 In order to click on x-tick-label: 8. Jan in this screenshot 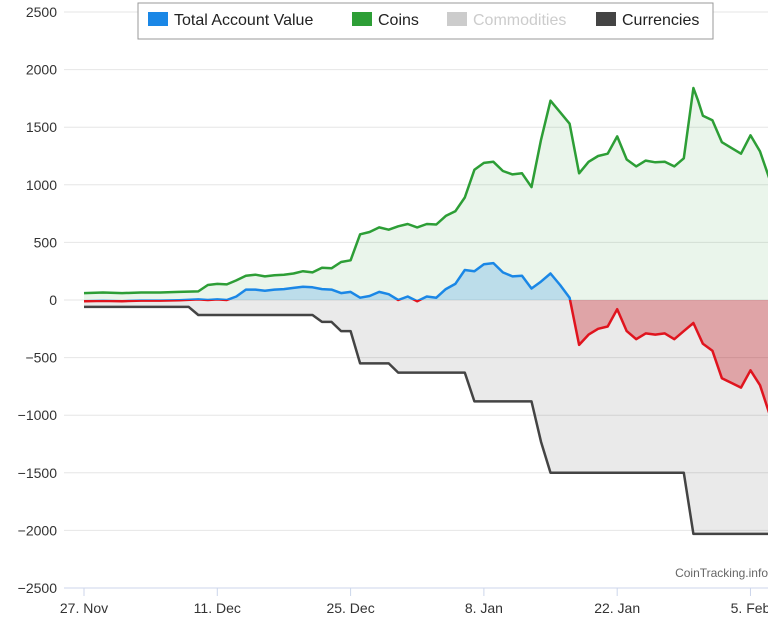, I will do `click(484, 608)`.